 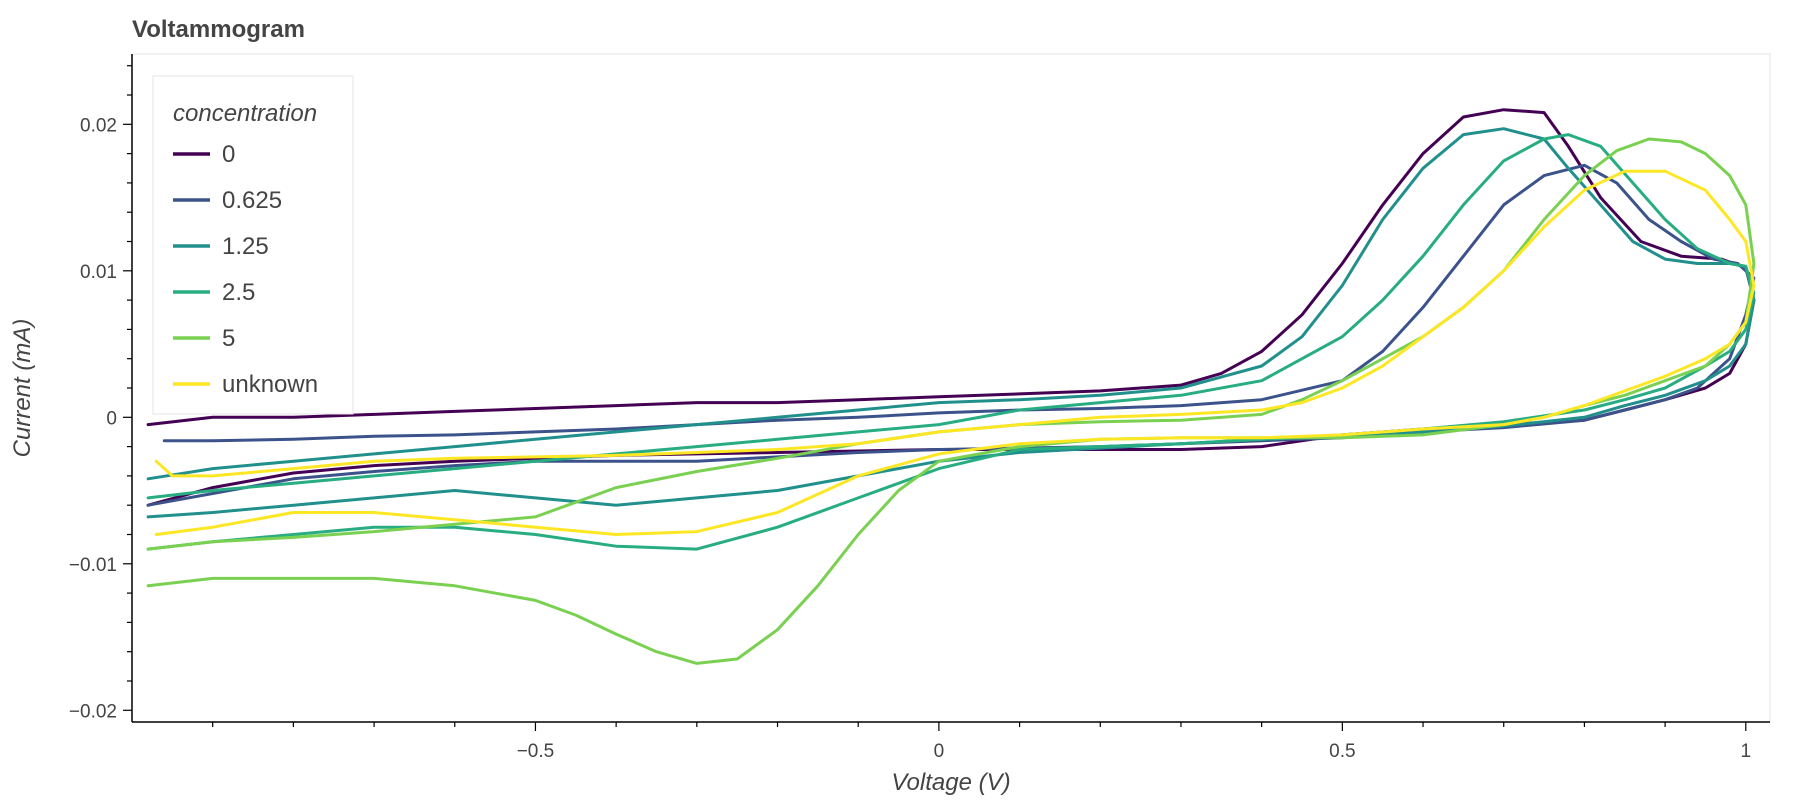 What do you see at coordinates (252, 200) in the screenshot?
I see `legend-label: 0.625` at bounding box center [252, 200].